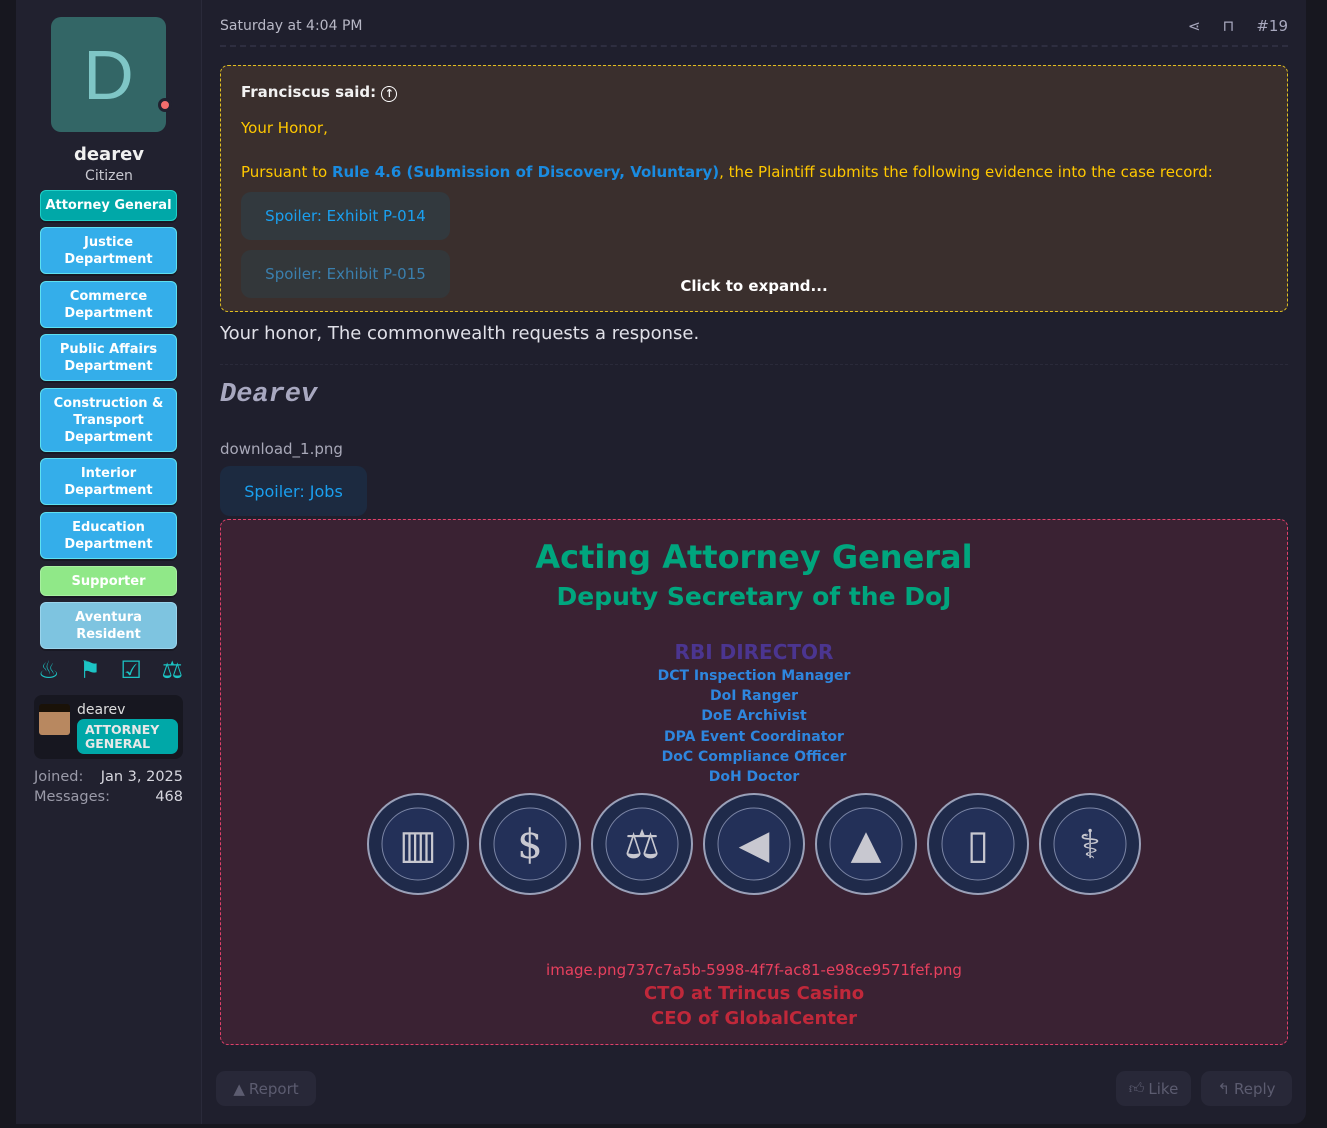  Describe the element at coordinates (291, 26) in the screenshot. I see `post-date: Saturday at 4:04 PM` at that location.